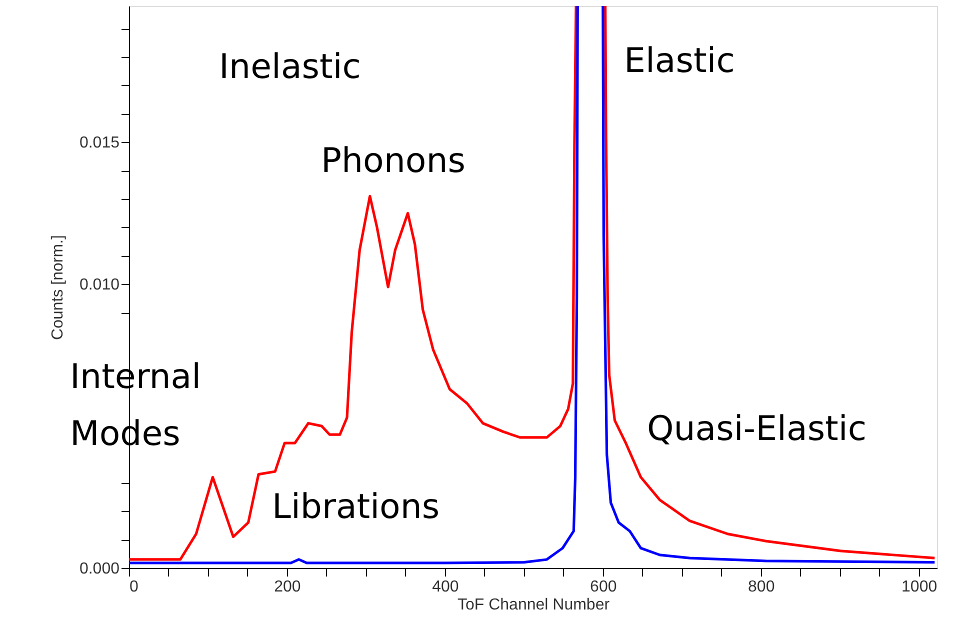 This screenshot has width=963, height=621. Describe the element at coordinates (99, 569) in the screenshot. I see `y-tick-label: 0.000` at that location.